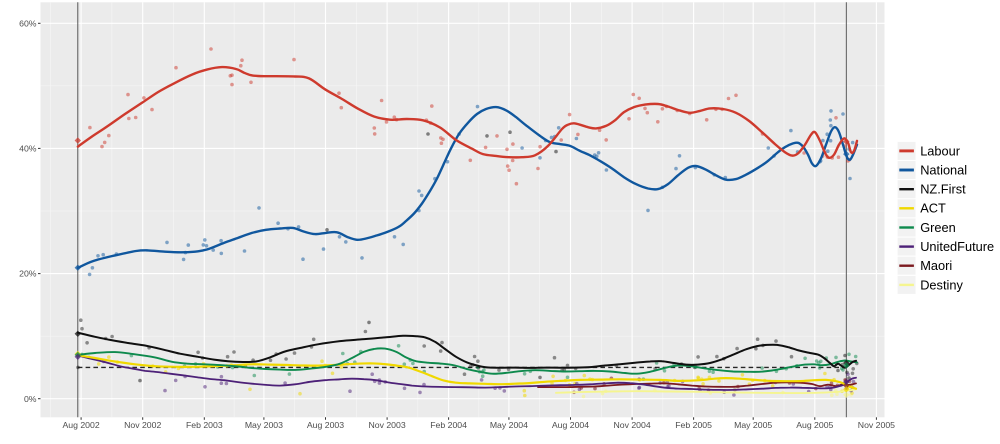 The height and width of the screenshot is (444, 1000). What do you see at coordinates (941, 284) in the screenshot?
I see `svg-text: Destiny` at bounding box center [941, 284].